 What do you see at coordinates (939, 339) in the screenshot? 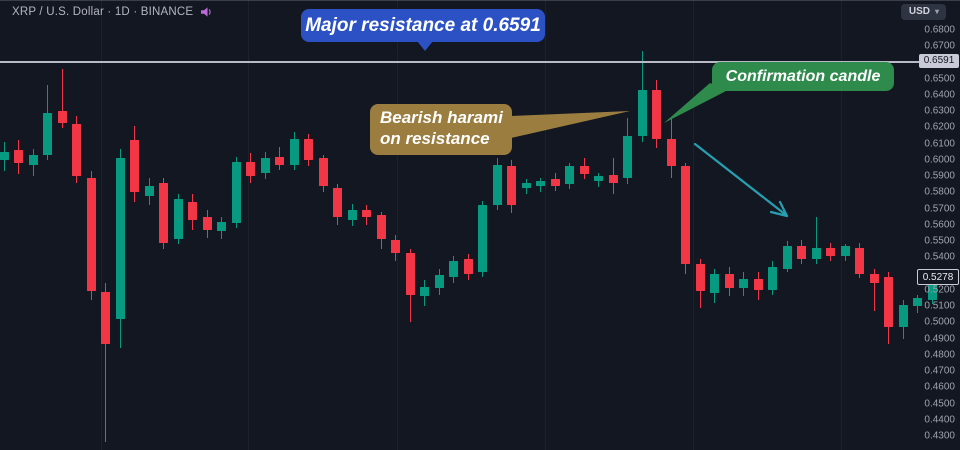
I see `price-tick-label: 0.4900` at bounding box center [939, 339].